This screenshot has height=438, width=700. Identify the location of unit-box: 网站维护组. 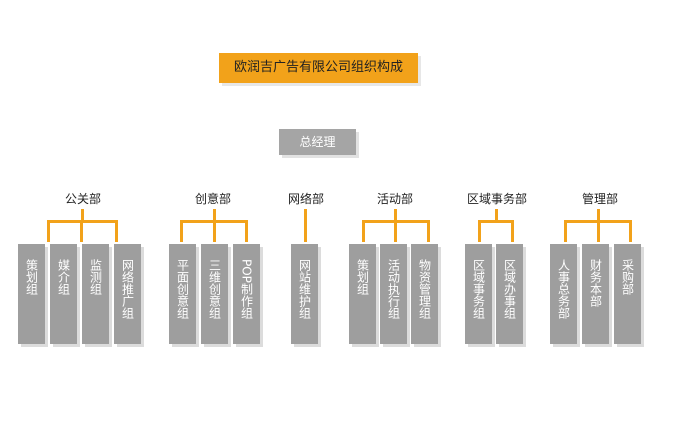
(304, 294).